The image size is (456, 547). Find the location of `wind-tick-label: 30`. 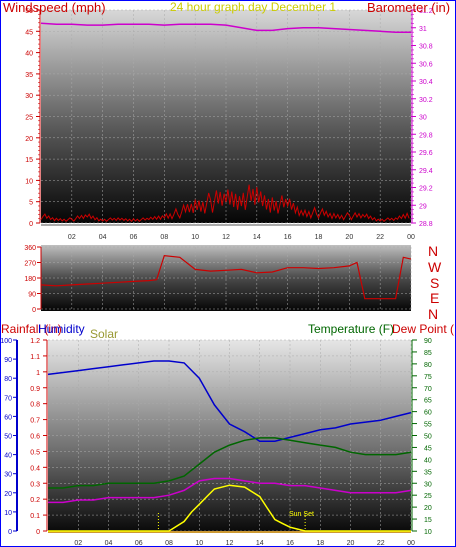

wind-tick-label: 30 is located at coordinates (29, 96).